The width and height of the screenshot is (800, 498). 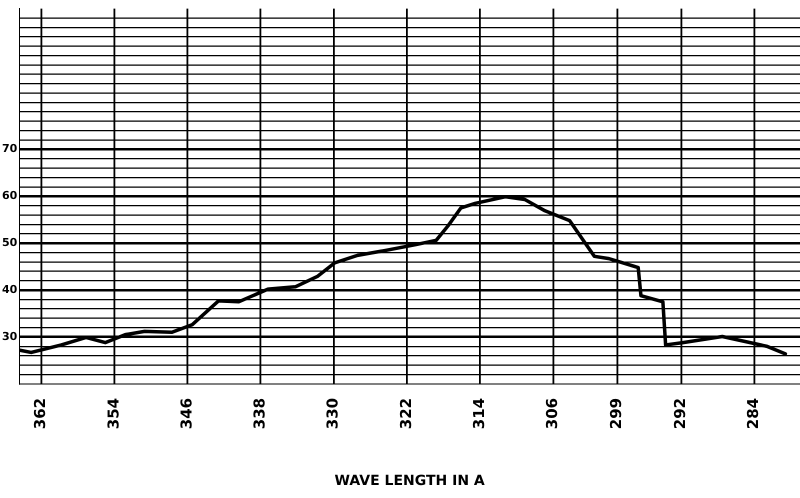 What do you see at coordinates (10, 336) in the screenshot?
I see `y-tick-label: 30` at bounding box center [10, 336].